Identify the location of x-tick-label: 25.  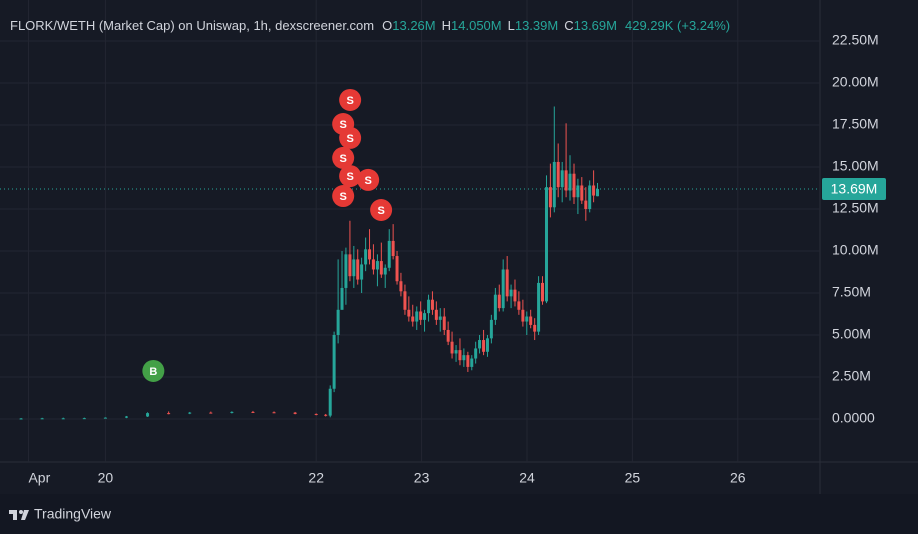
(633, 478).